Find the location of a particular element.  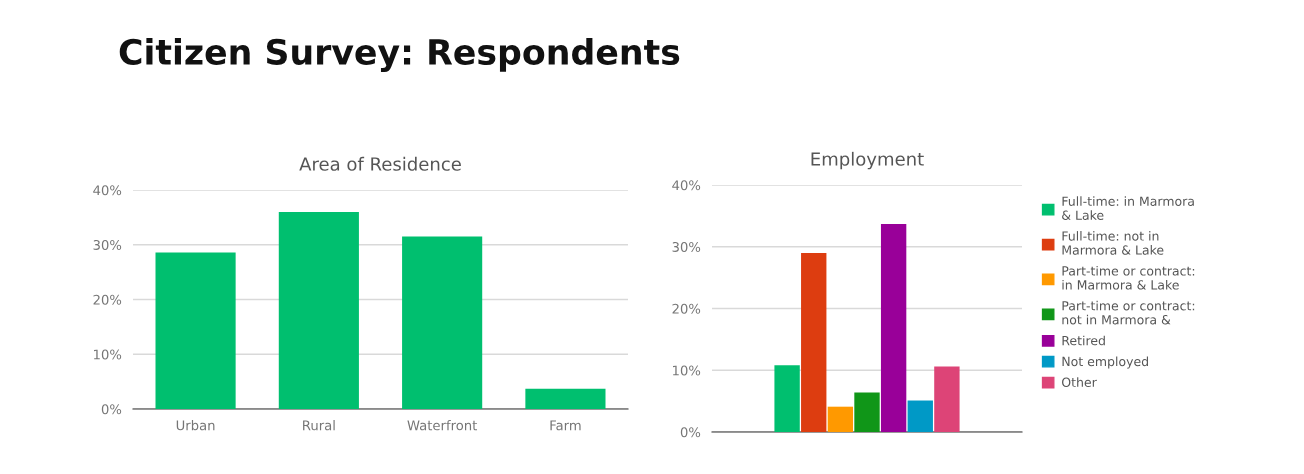

legend-label: Not employed is located at coordinates (1105, 362).